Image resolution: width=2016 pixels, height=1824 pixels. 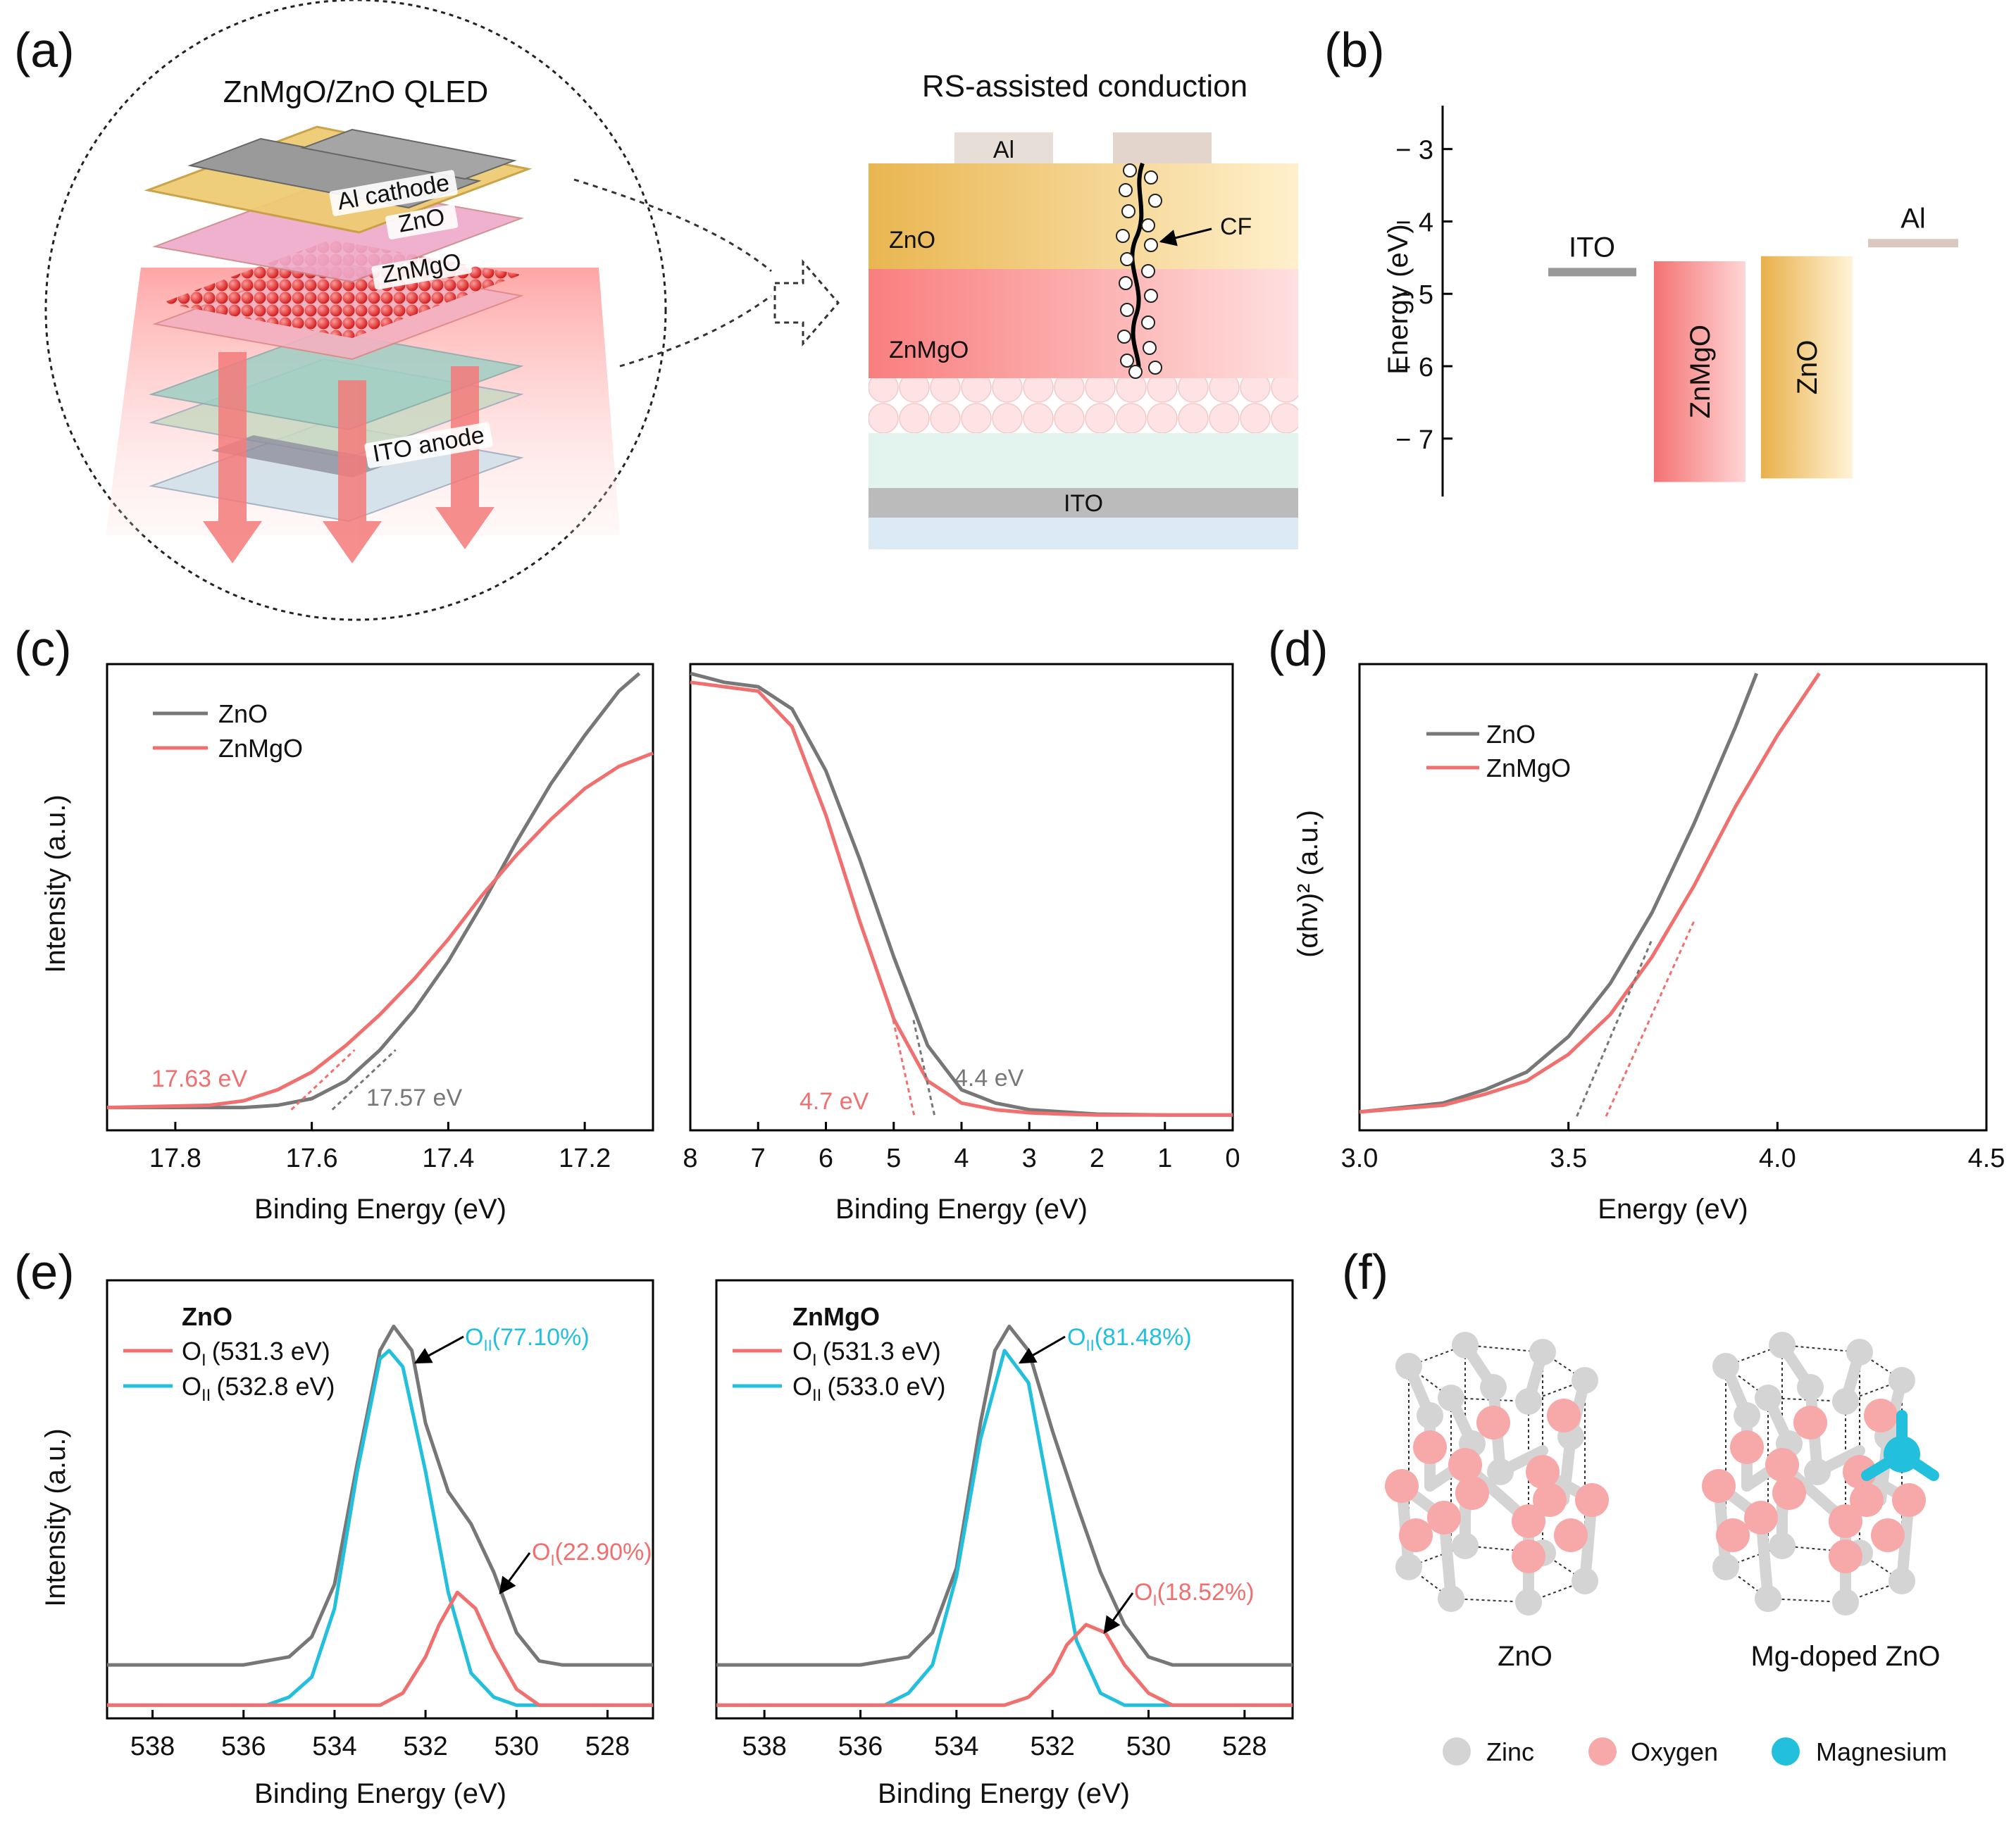 What do you see at coordinates (1414, 150) in the screenshot?
I see `b-ytick-label-0: − 3` at bounding box center [1414, 150].